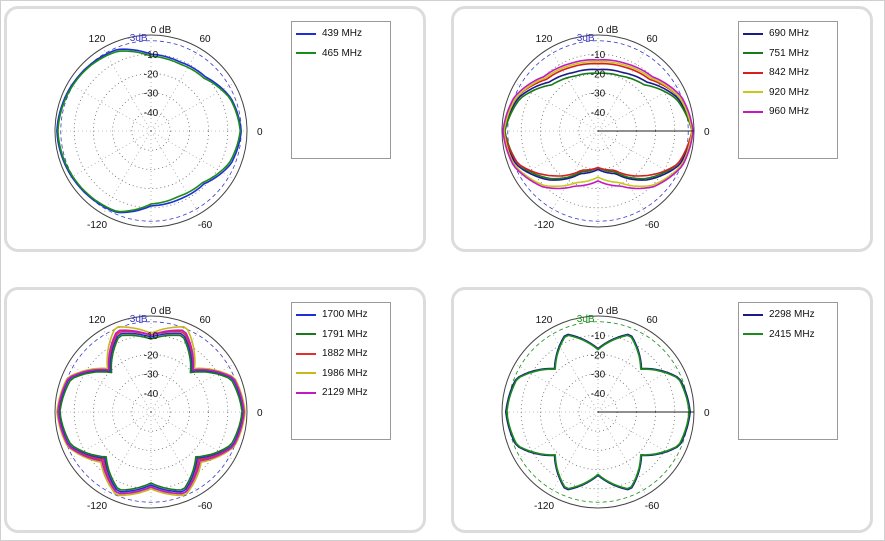 The width and height of the screenshot is (885, 541). Describe the element at coordinates (341, 90) in the screenshot. I see `legend-1: 439 MHz 465 MHz` at that location.